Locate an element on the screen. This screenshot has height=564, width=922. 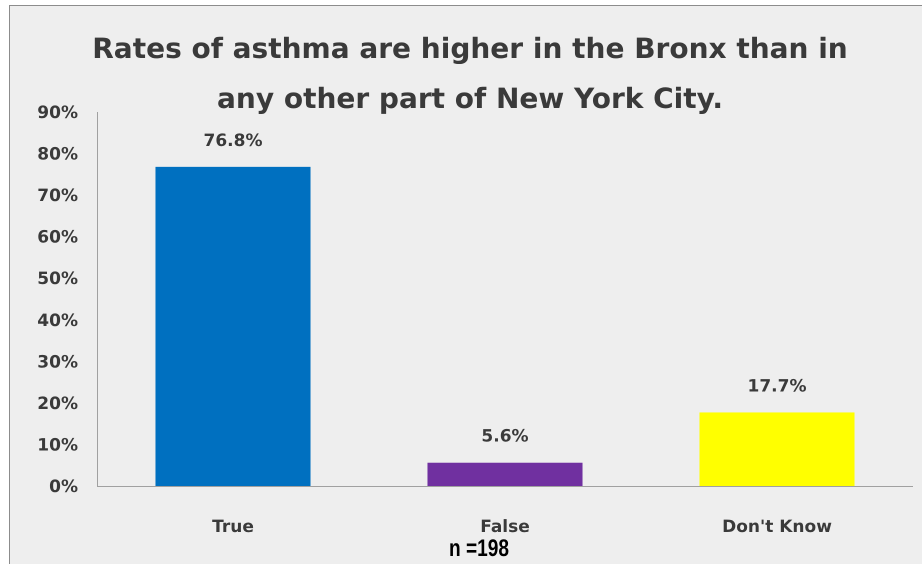
y-tick-label: 80% is located at coordinates (57, 154).